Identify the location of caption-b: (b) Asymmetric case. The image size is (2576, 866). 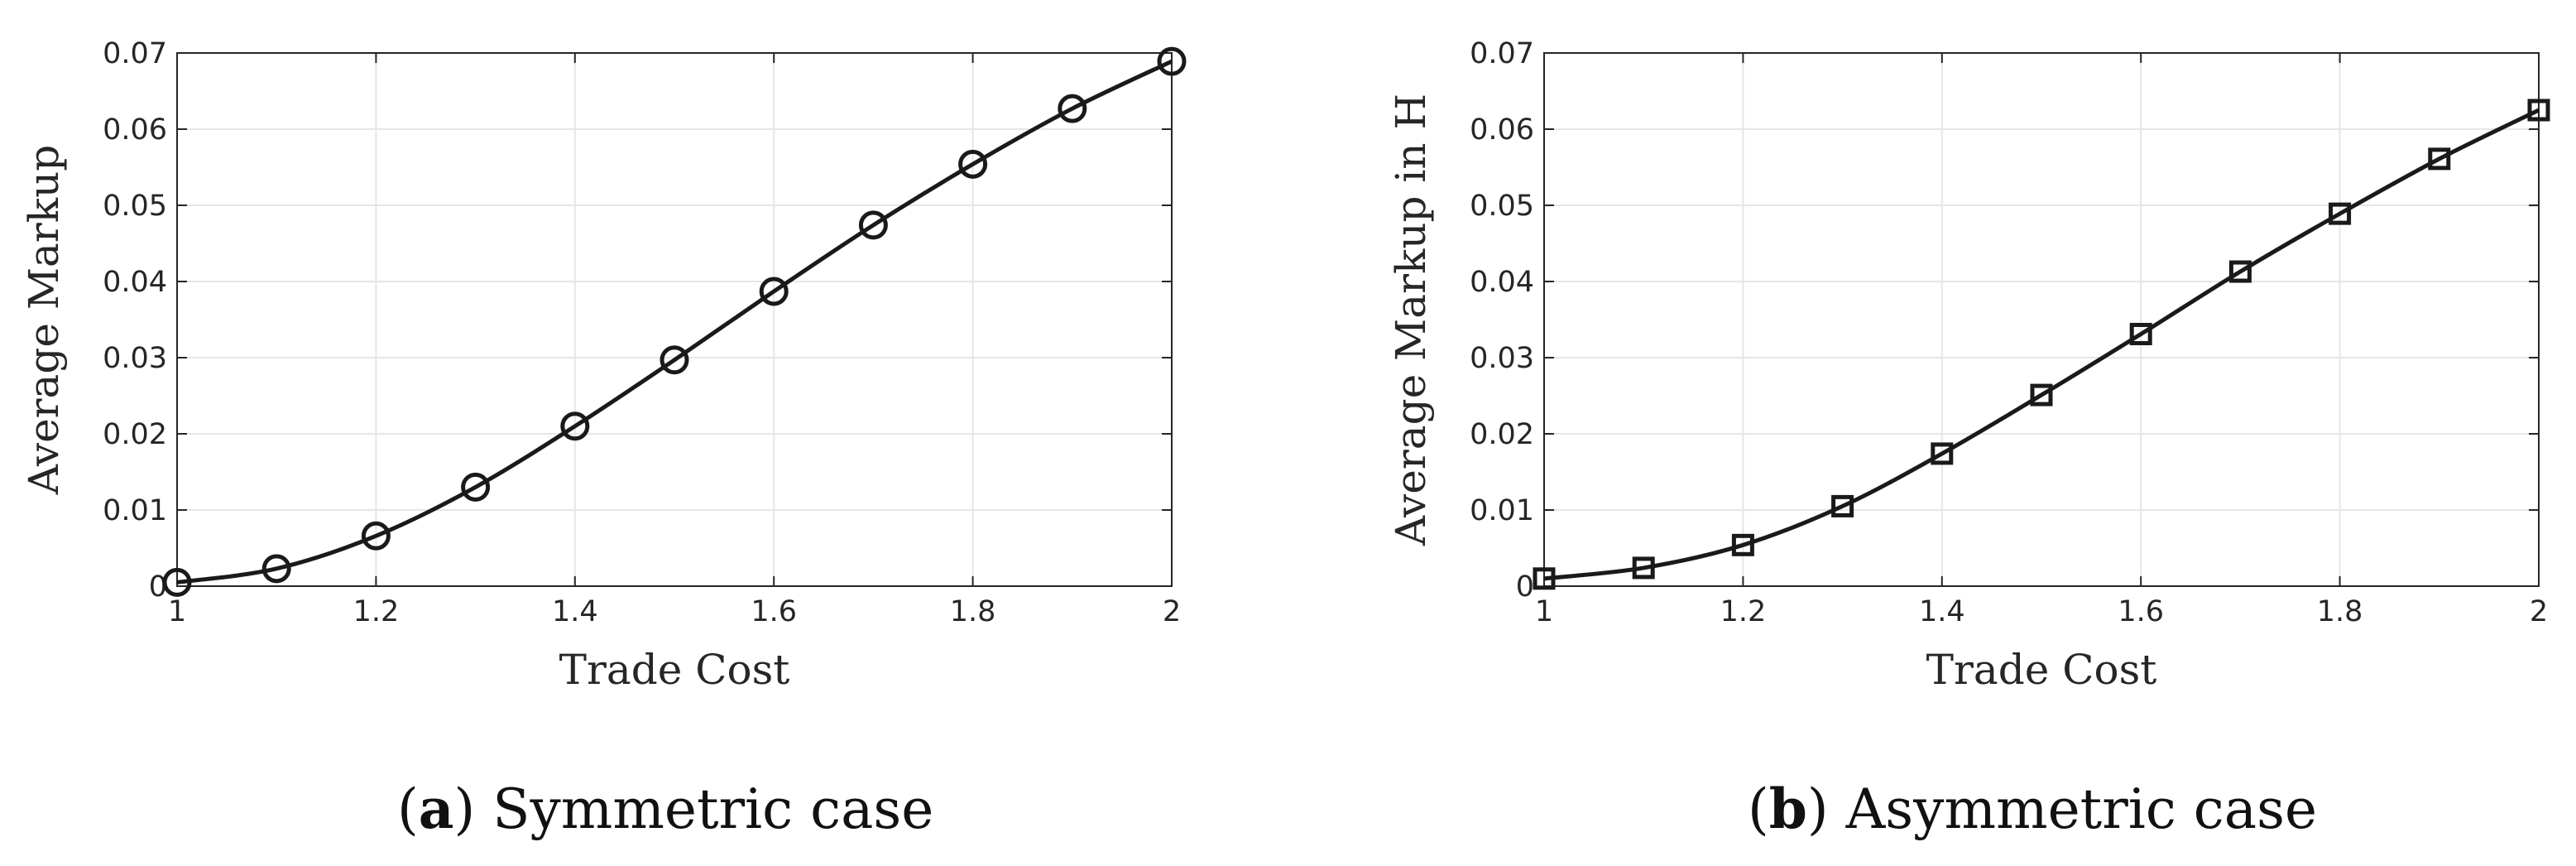
(2033, 809).